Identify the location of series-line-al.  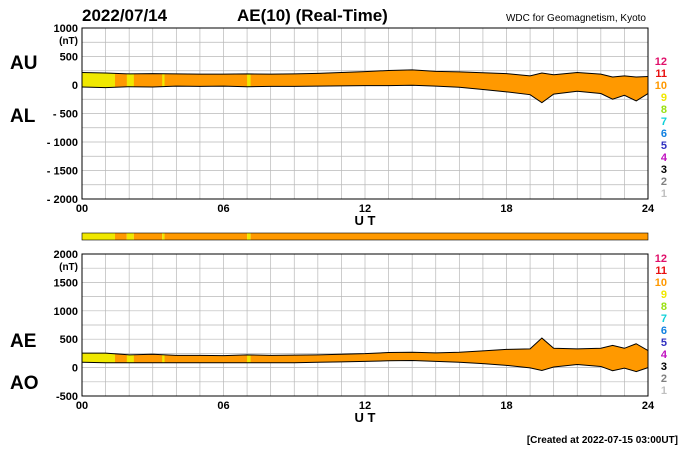
(365, 94).